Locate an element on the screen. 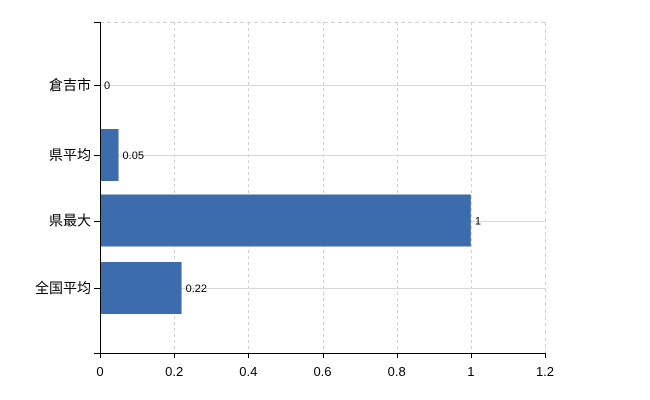 This screenshot has width=650, height=400. x-tick-label: 0.4 is located at coordinates (248, 371).